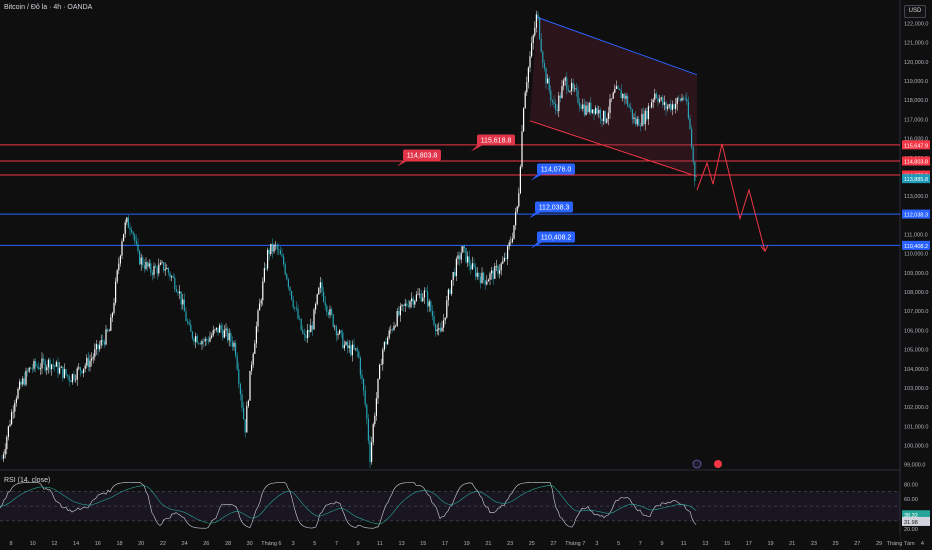 The image size is (932, 550). What do you see at coordinates (488, 544) in the screenshot?
I see `time-tick-label: 21` at bounding box center [488, 544].